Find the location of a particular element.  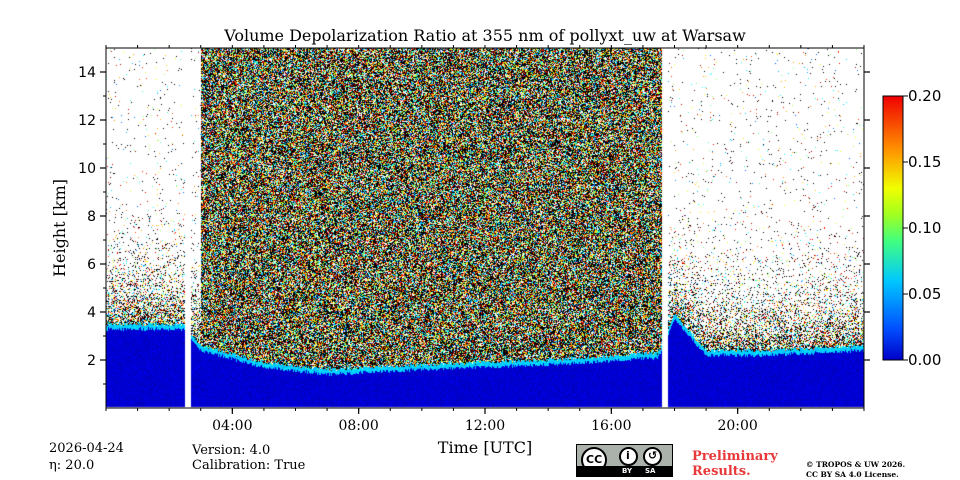

share-alike-icon: ↺ is located at coordinates (652, 456).